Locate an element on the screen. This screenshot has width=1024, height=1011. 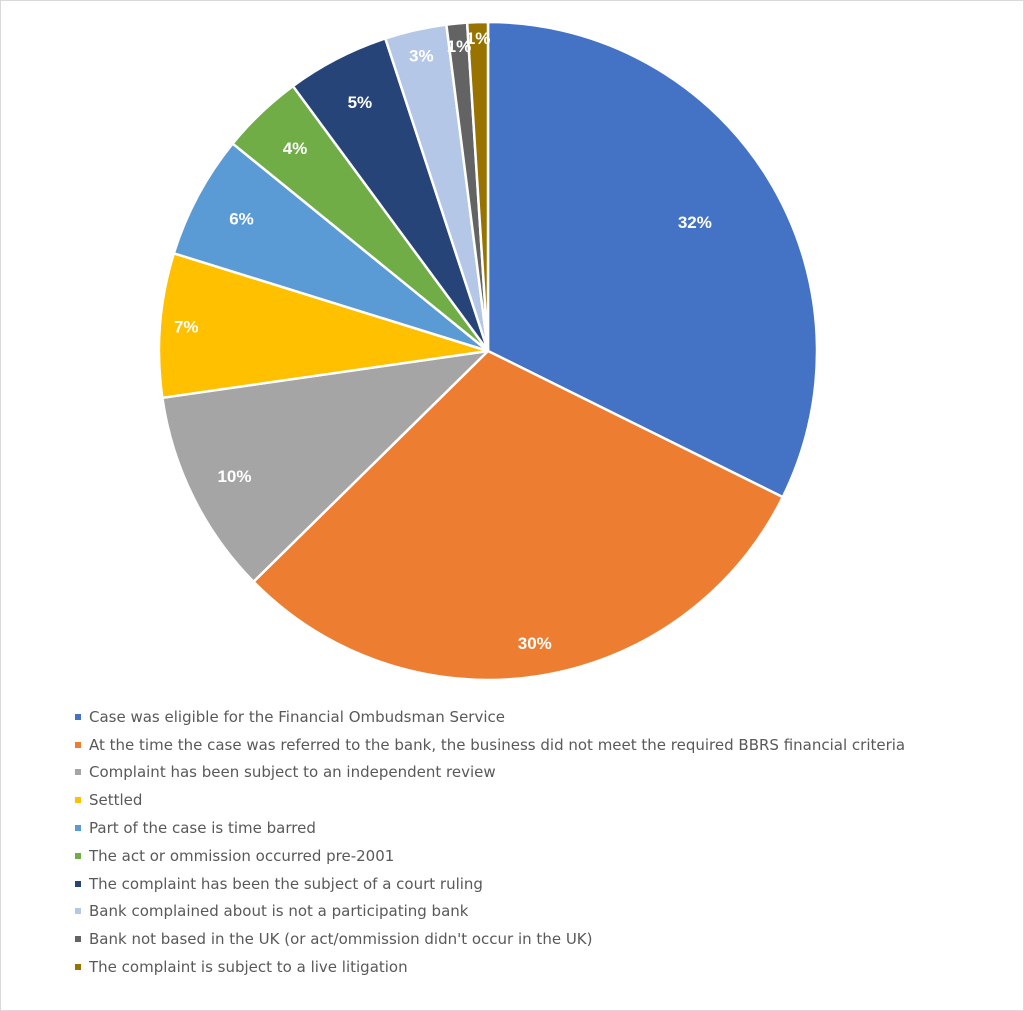
data-label-4: 7% is located at coordinates (186, 327).